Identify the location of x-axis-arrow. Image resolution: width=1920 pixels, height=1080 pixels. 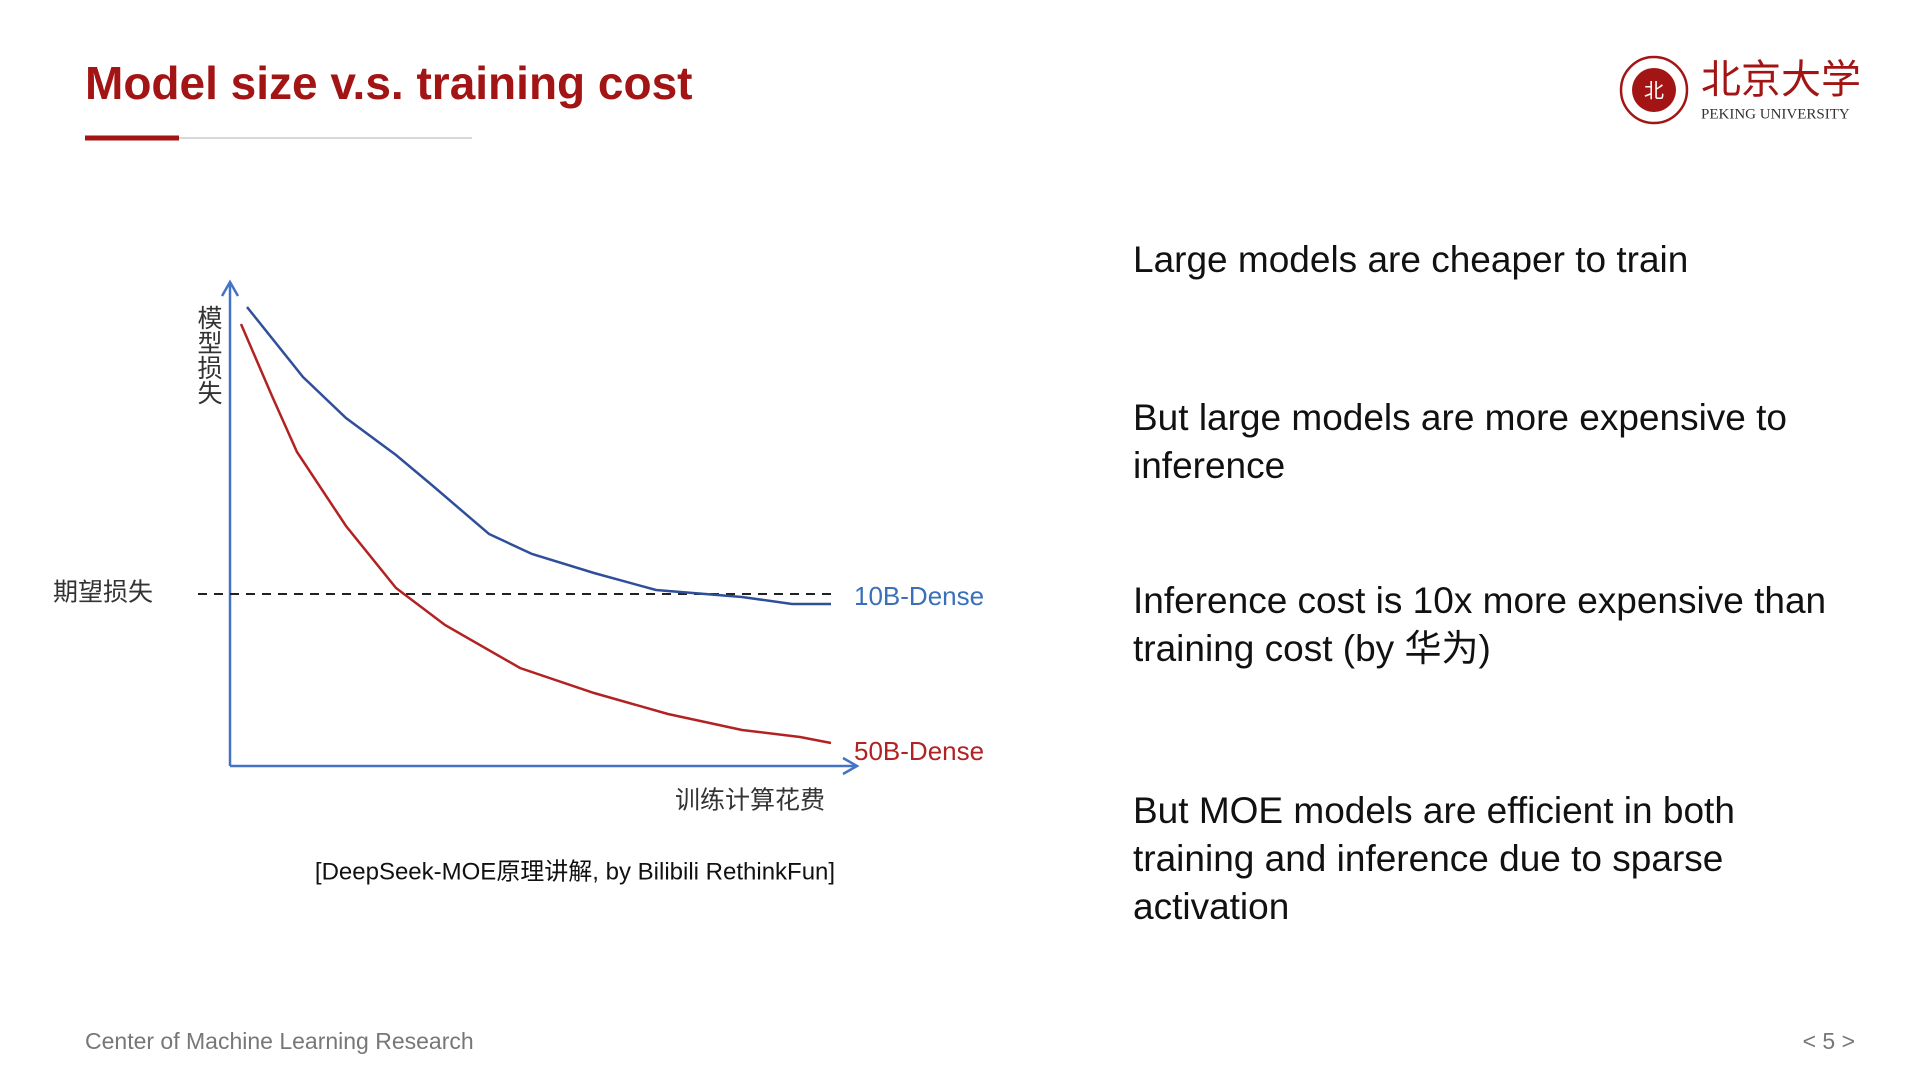
(851, 766).